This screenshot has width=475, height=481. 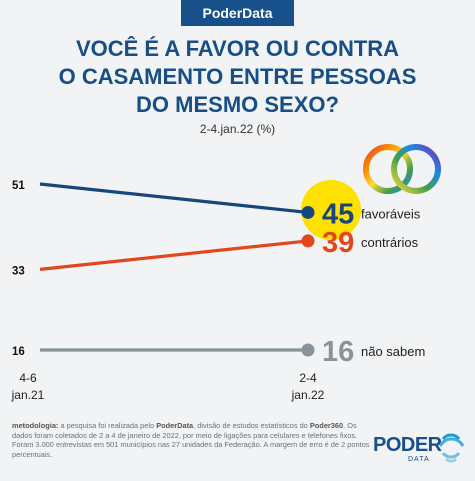 I want to click on highlight-circle, so click(x=331, y=210).